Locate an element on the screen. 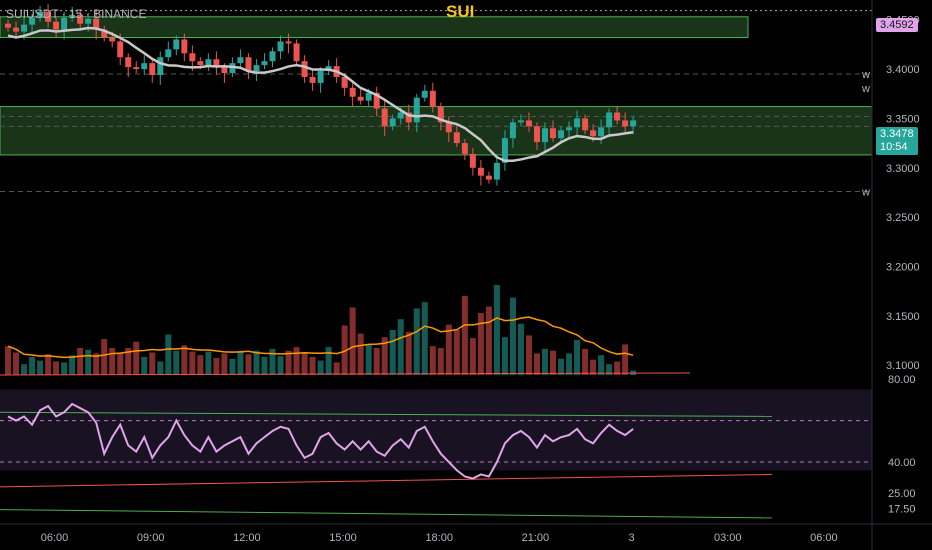 Image resolution: width=932 pixels, height=550 pixels. price-tick-1: 3.4000 is located at coordinates (903, 70).